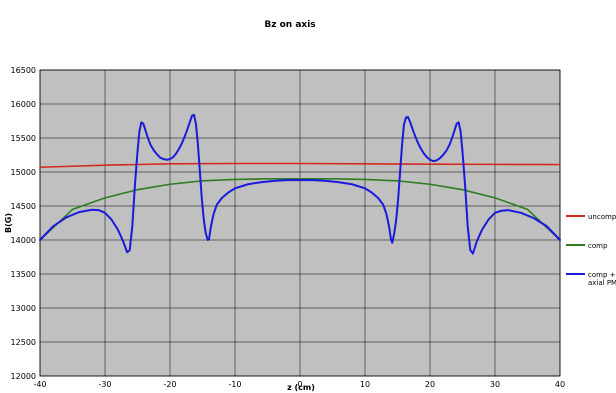 This screenshot has height=393, width=616. Describe the element at coordinates (598, 246) in the screenshot. I see `legend-label-comp: comp` at that location.